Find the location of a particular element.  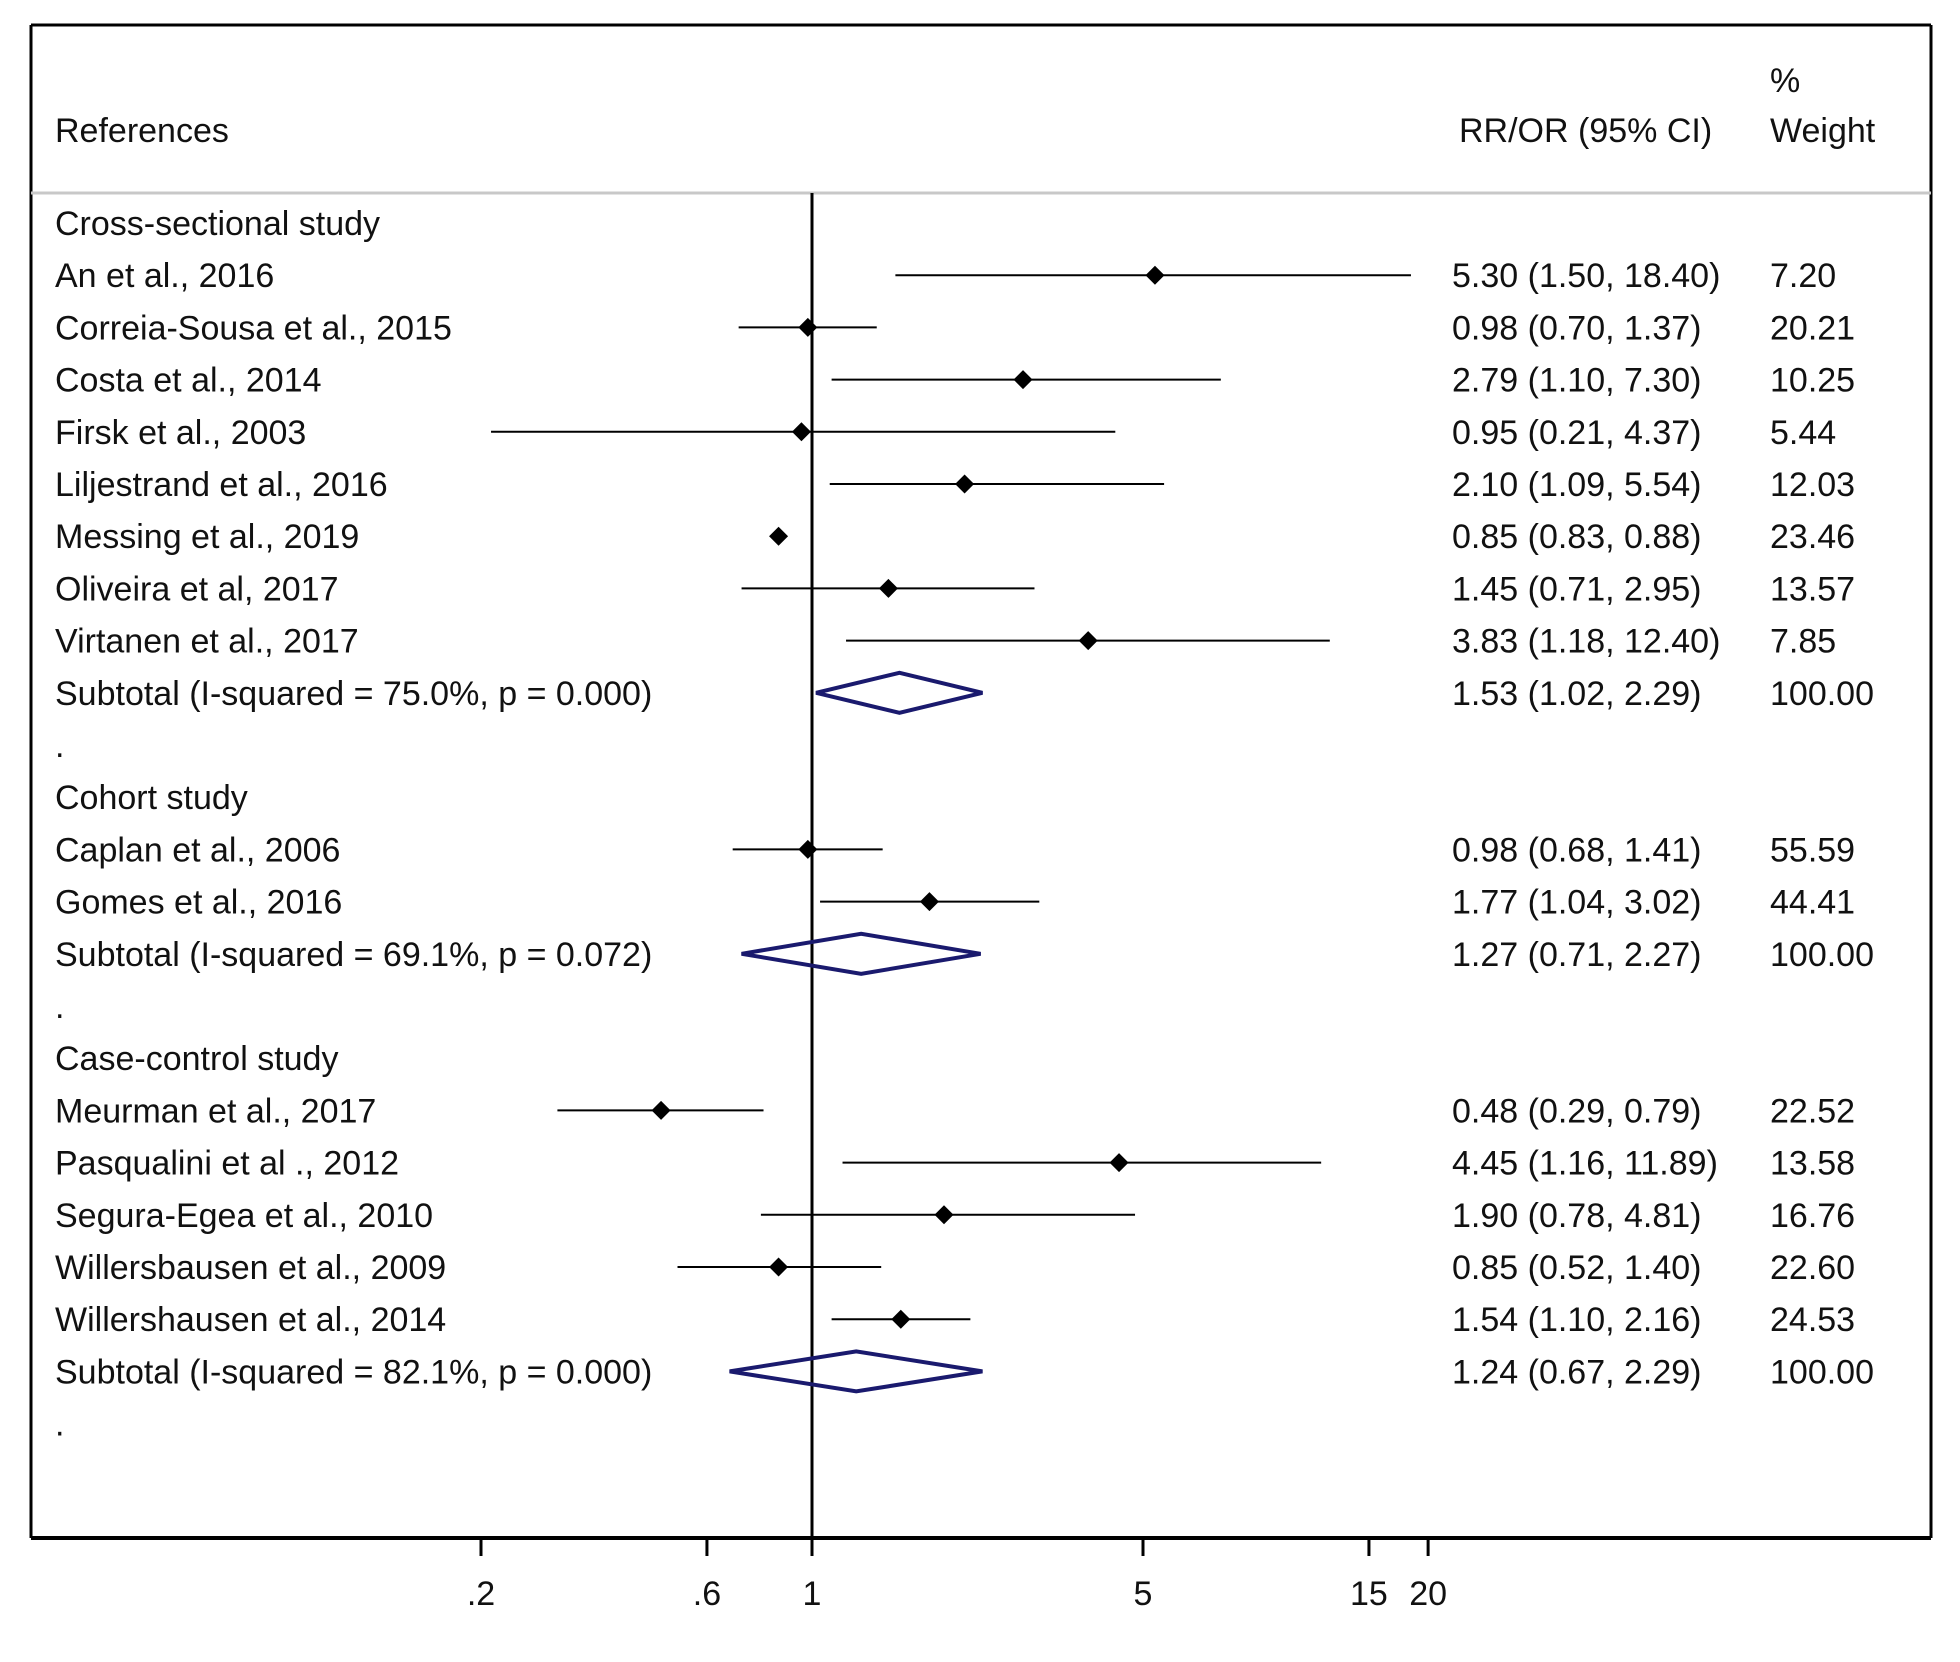

study-name: Gomes et al., 2016 is located at coordinates (198, 903).